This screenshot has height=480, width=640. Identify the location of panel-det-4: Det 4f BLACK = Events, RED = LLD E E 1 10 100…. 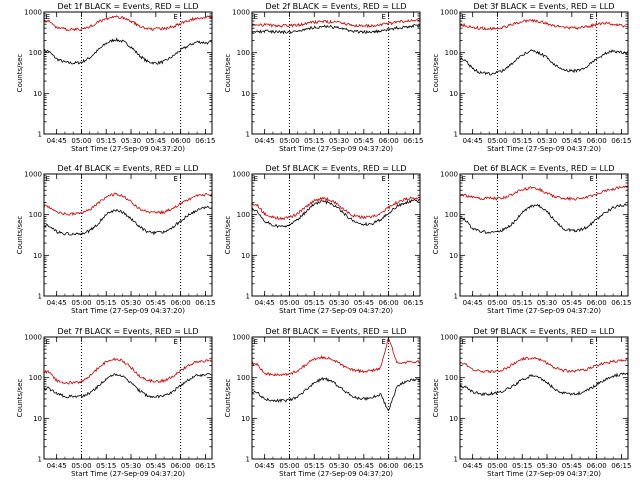
(115, 239).